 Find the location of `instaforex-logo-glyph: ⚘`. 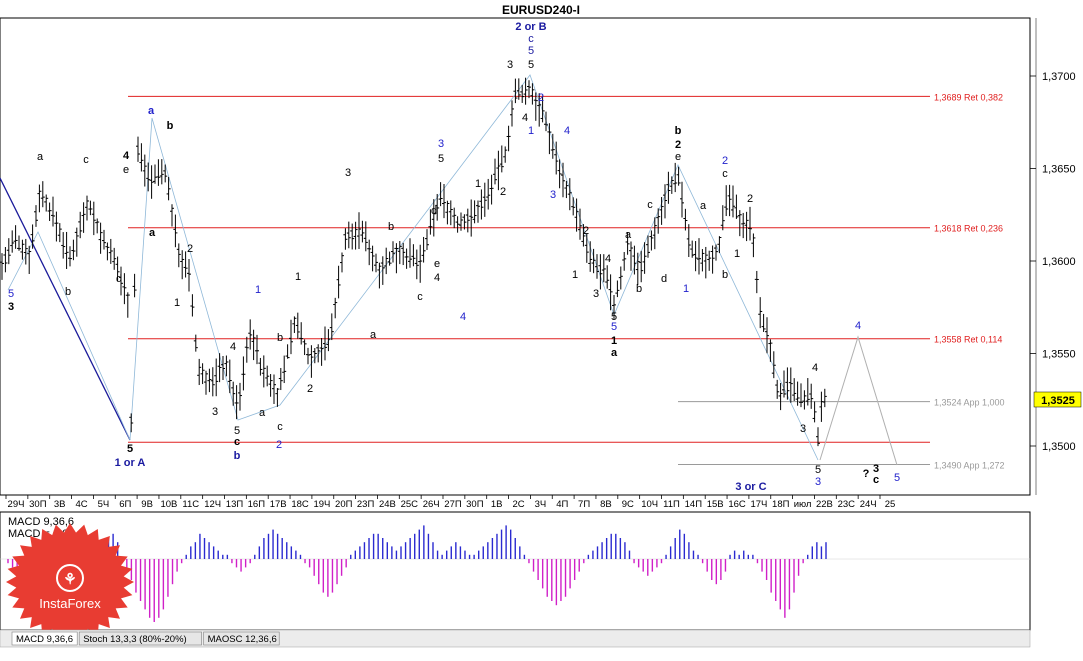

instaforex-logo-glyph: ⚘ is located at coordinates (69, 579).